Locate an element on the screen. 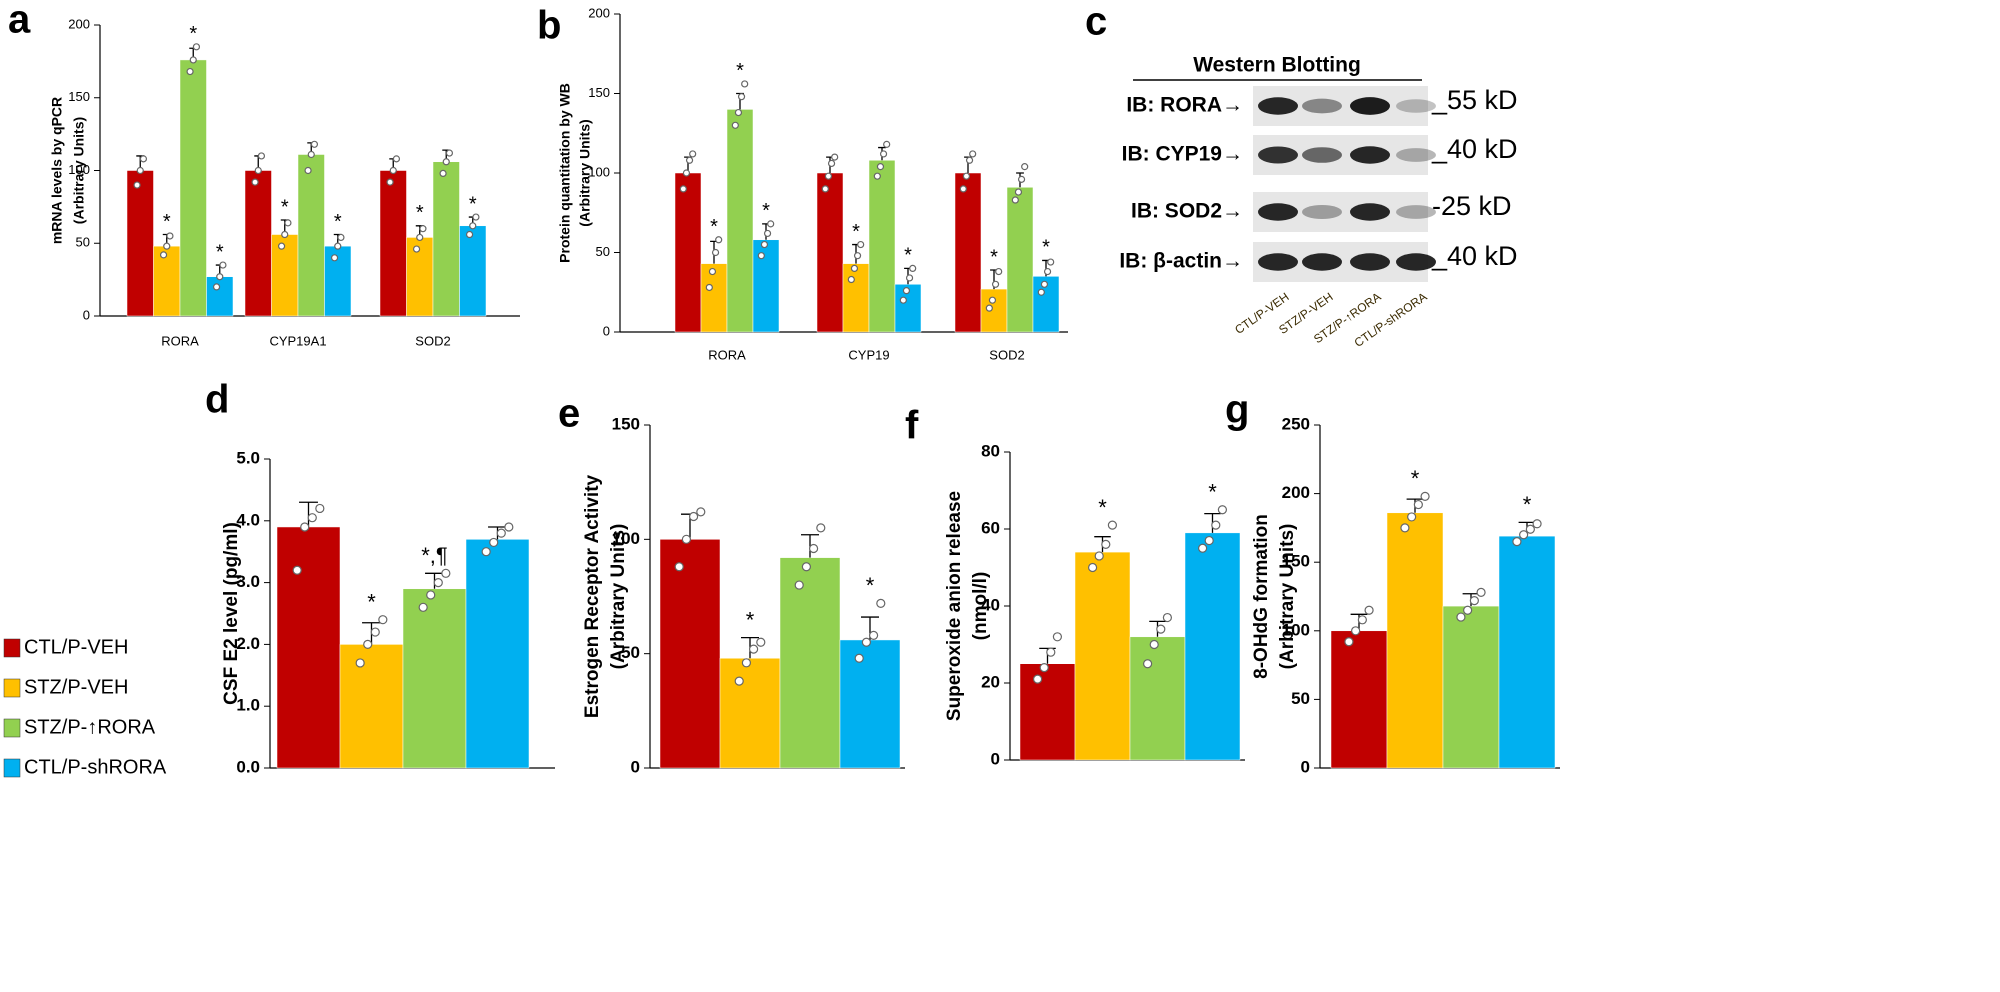 This screenshot has height=992, width=2000. y-tick-label: 4.0 is located at coordinates (248, 519).